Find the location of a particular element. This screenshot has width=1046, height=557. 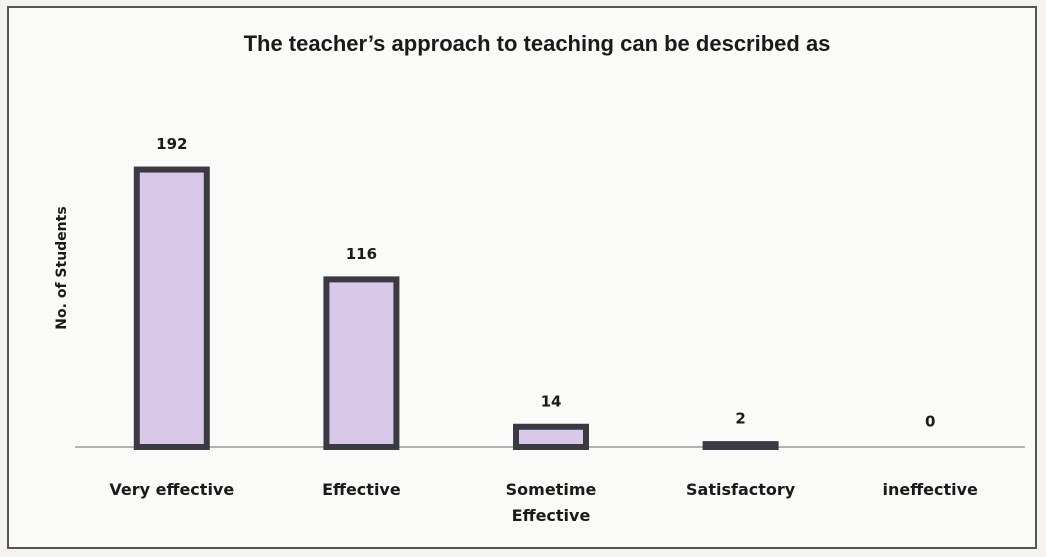

x-tick-label: Satisfactory is located at coordinates (741, 489).